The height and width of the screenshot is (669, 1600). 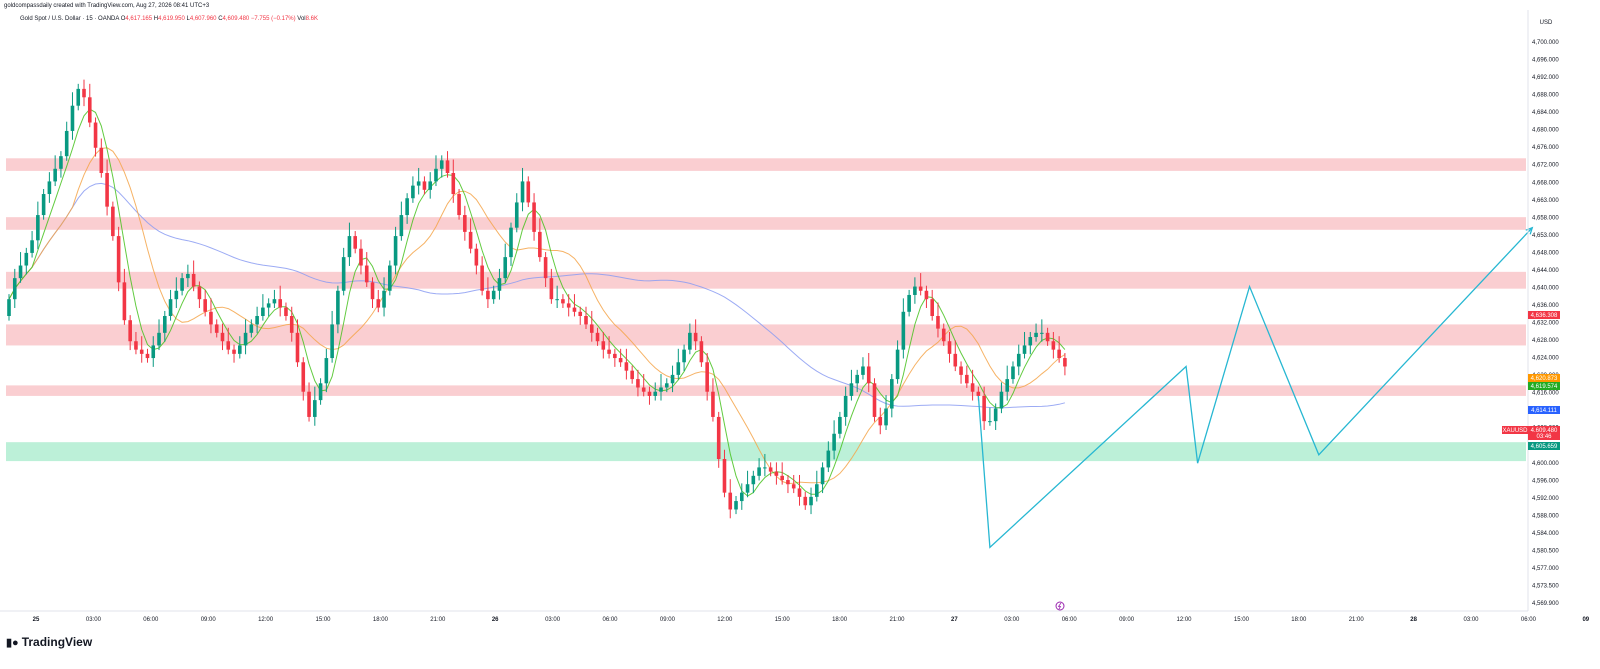 I want to click on lightning-icon, so click(x=1060, y=606).